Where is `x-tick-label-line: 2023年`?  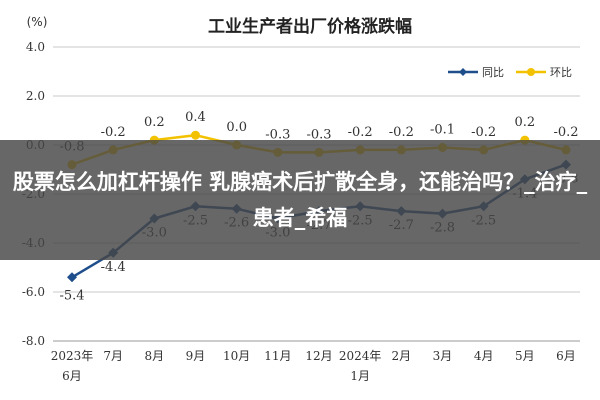 x-tick-label-line: 2023年 is located at coordinates (72, 356).